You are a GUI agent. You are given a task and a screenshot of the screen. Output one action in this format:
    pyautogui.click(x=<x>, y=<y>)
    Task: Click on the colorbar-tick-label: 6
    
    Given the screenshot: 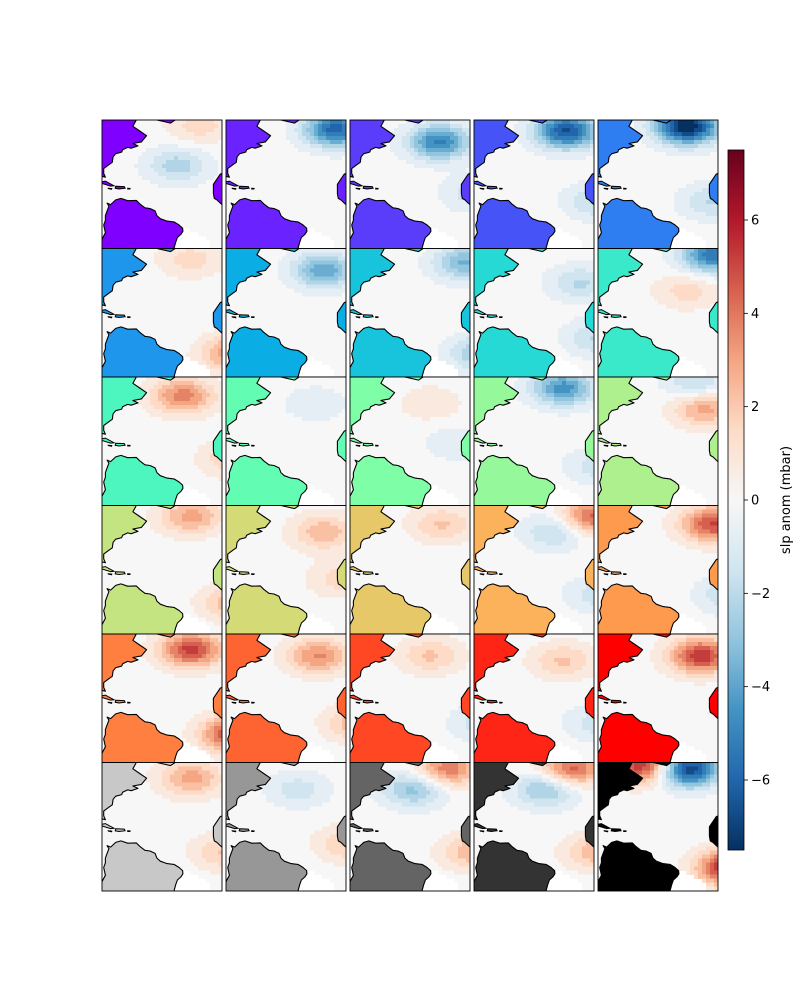 What is the action you would take?
    pyautogui.click(x=755, y=221)
    